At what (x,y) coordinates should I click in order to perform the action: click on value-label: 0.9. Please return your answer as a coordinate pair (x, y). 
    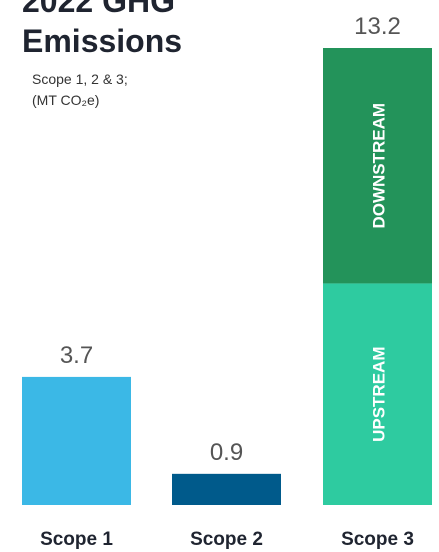
    Looking at the image, I should click on (226, 452).